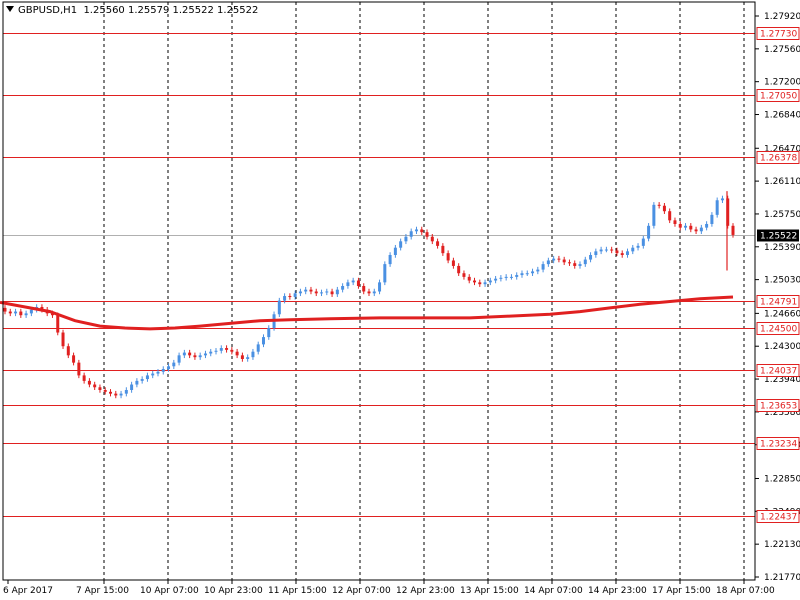 This screenshot has height=600, width=800. I want to click on x-tick-label: 11 Apr 15:00, so click(297, 591).